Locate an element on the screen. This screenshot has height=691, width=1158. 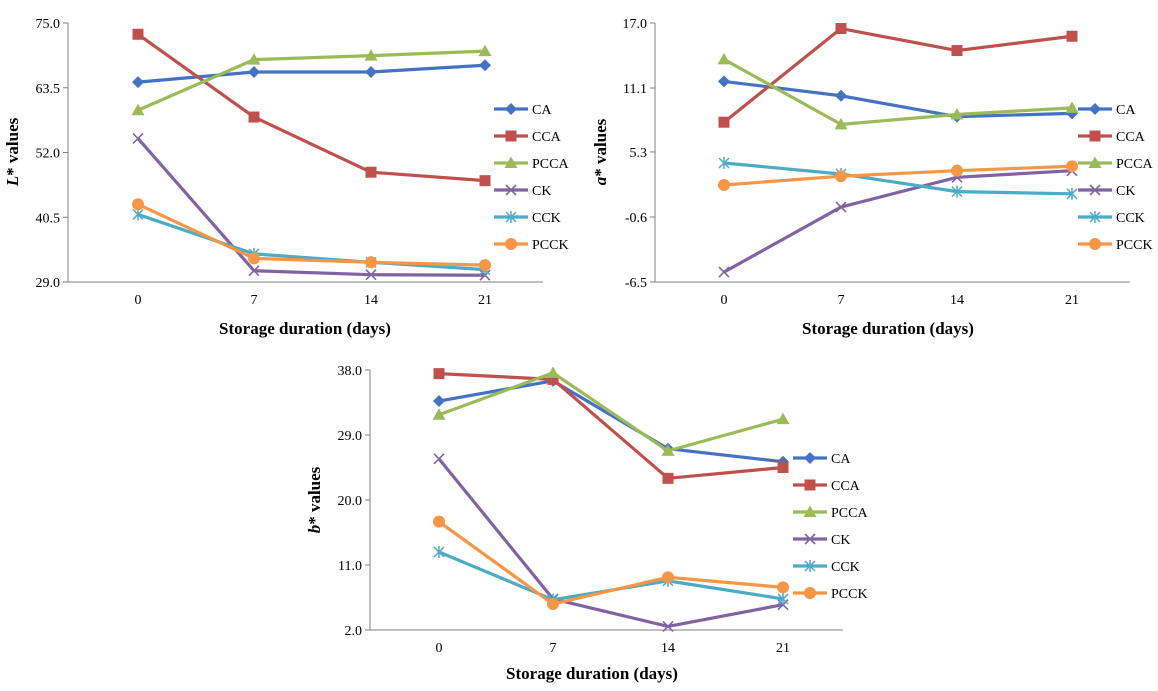
x-tick-label: 21 is located at coordinates (485, 300).